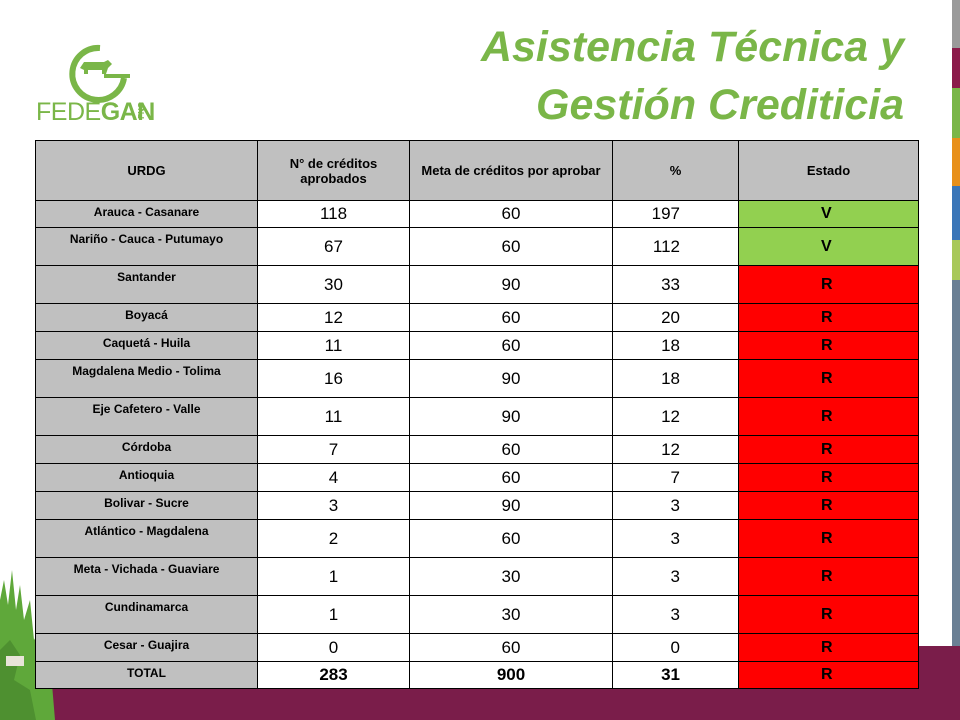 The image size is (960, 720). What do you see at coordinates (333, 647) in the screenshot?
I see `cell-approved: 0` at bounding box center [333, 647].